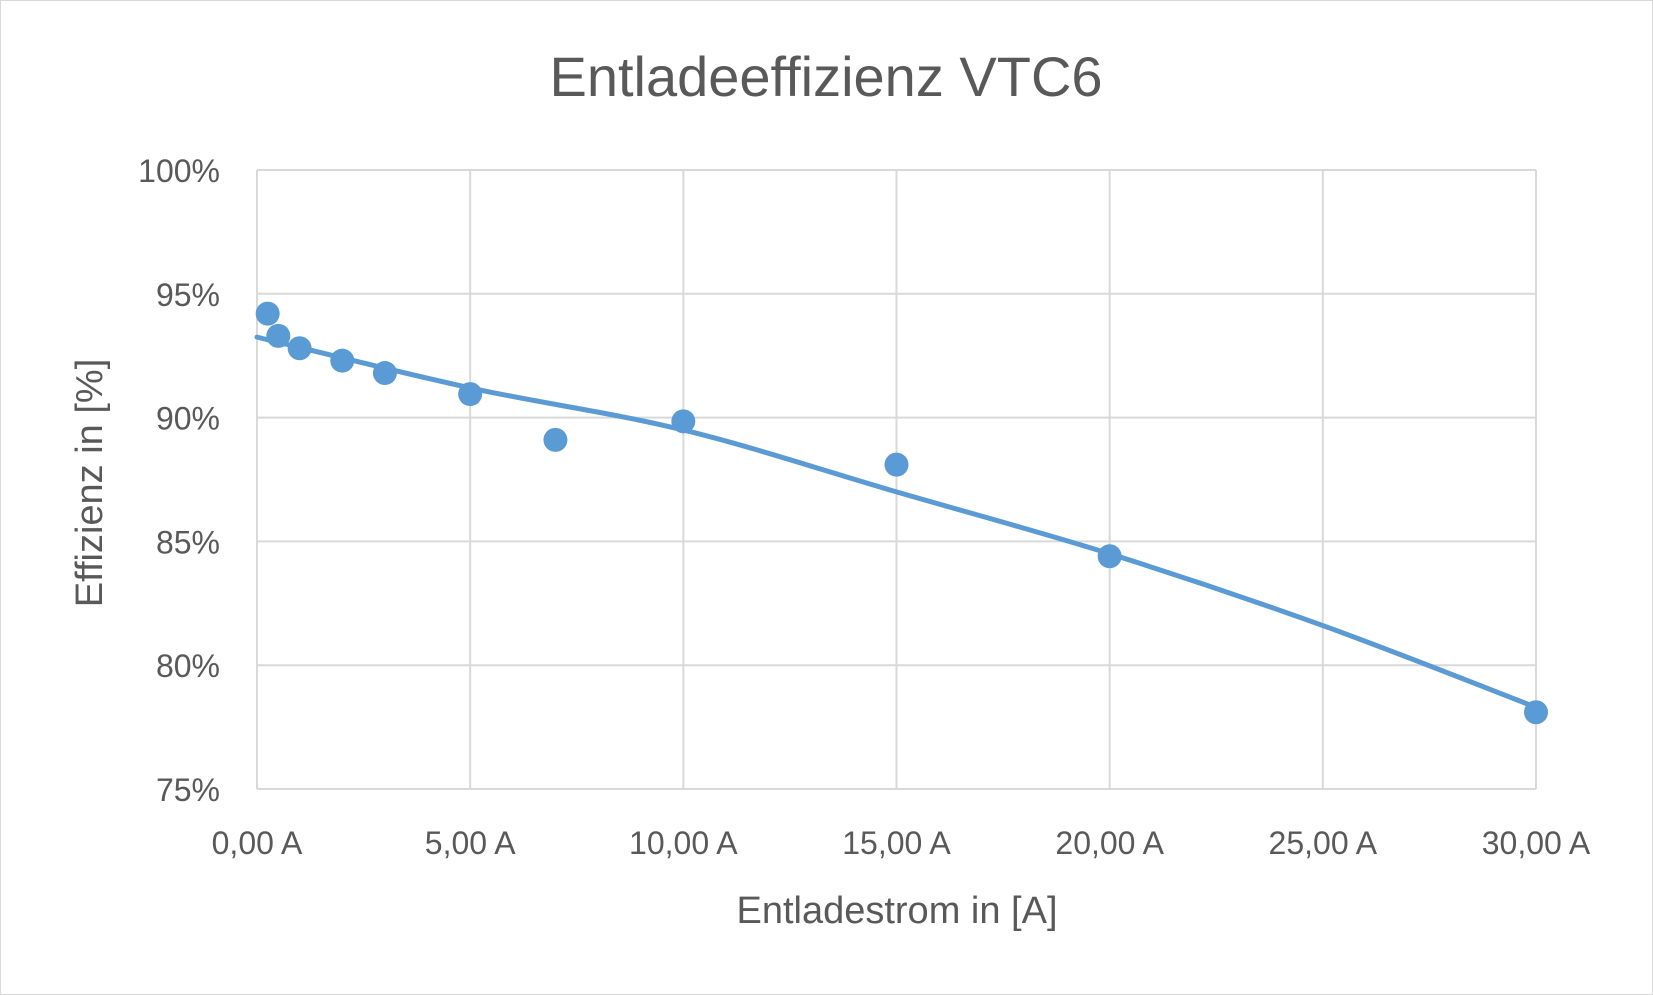 This screenshot has width=1653, height=995. I want to click on y-tick-label: 95%, so click(188, 295).